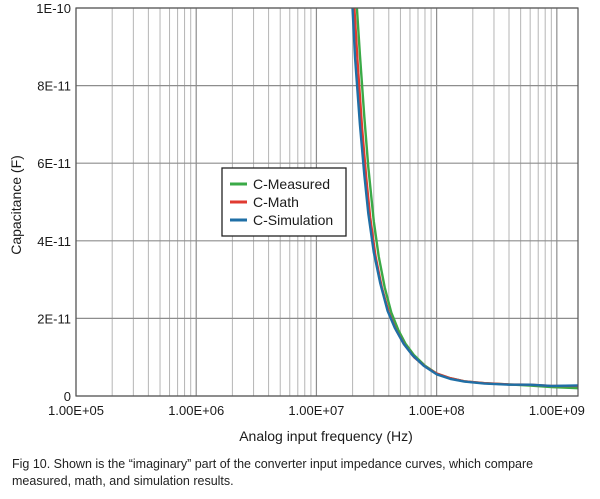 This screenshot has width=600, height=499. What do you see at coordinates (437, 410) in the screenshot?
I see `x-tick-label: 1.00E+08` at bounding box center [437, 410].